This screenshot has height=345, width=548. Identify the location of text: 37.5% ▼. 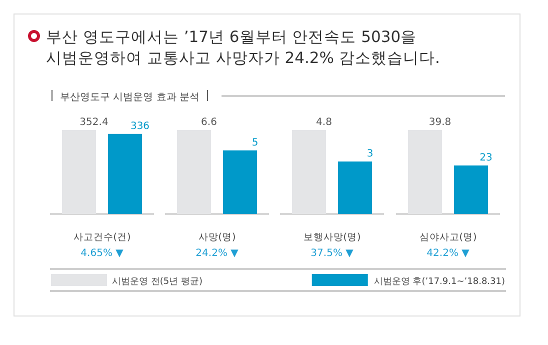
(332, 253).